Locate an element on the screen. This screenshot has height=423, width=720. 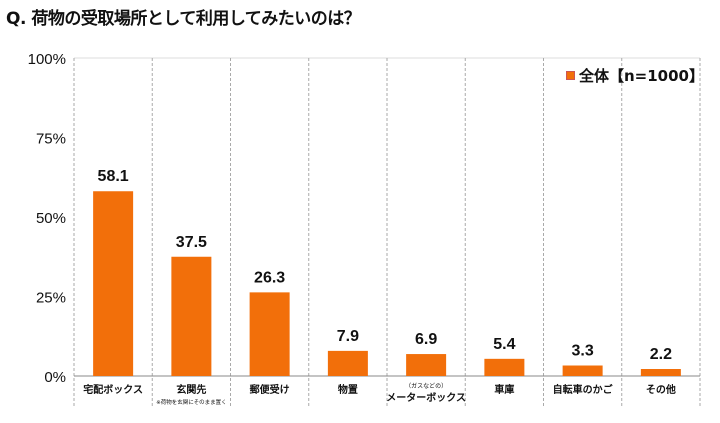
legend: 全体【n=1000】 is located at coordinates (635, 75).